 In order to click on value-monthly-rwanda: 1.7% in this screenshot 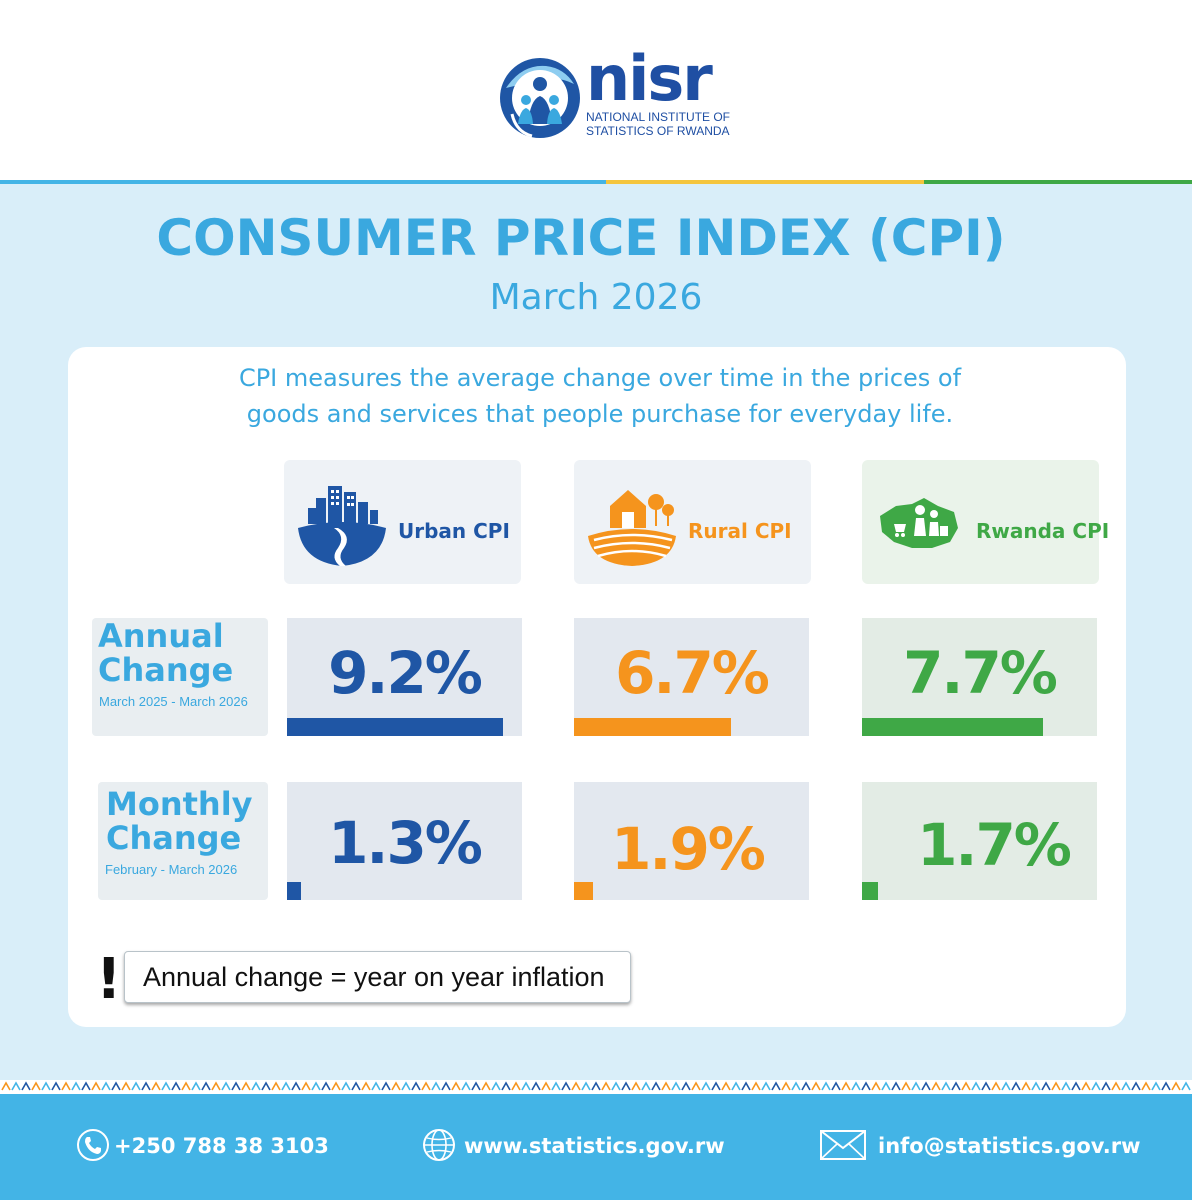, I will do `click(994, 845)`.